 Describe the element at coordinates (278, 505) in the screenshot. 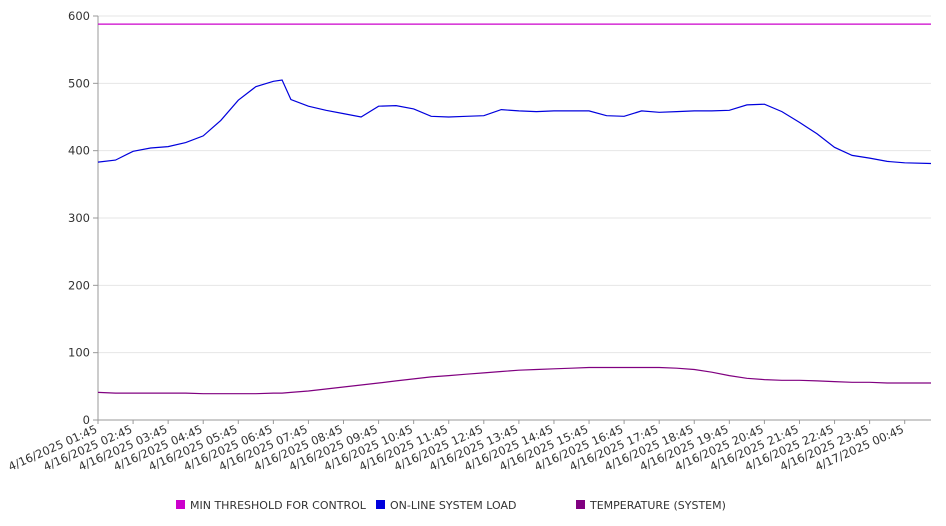

I see `legend-label: MIN THRESHOLD FOR CONTROL` at that location.